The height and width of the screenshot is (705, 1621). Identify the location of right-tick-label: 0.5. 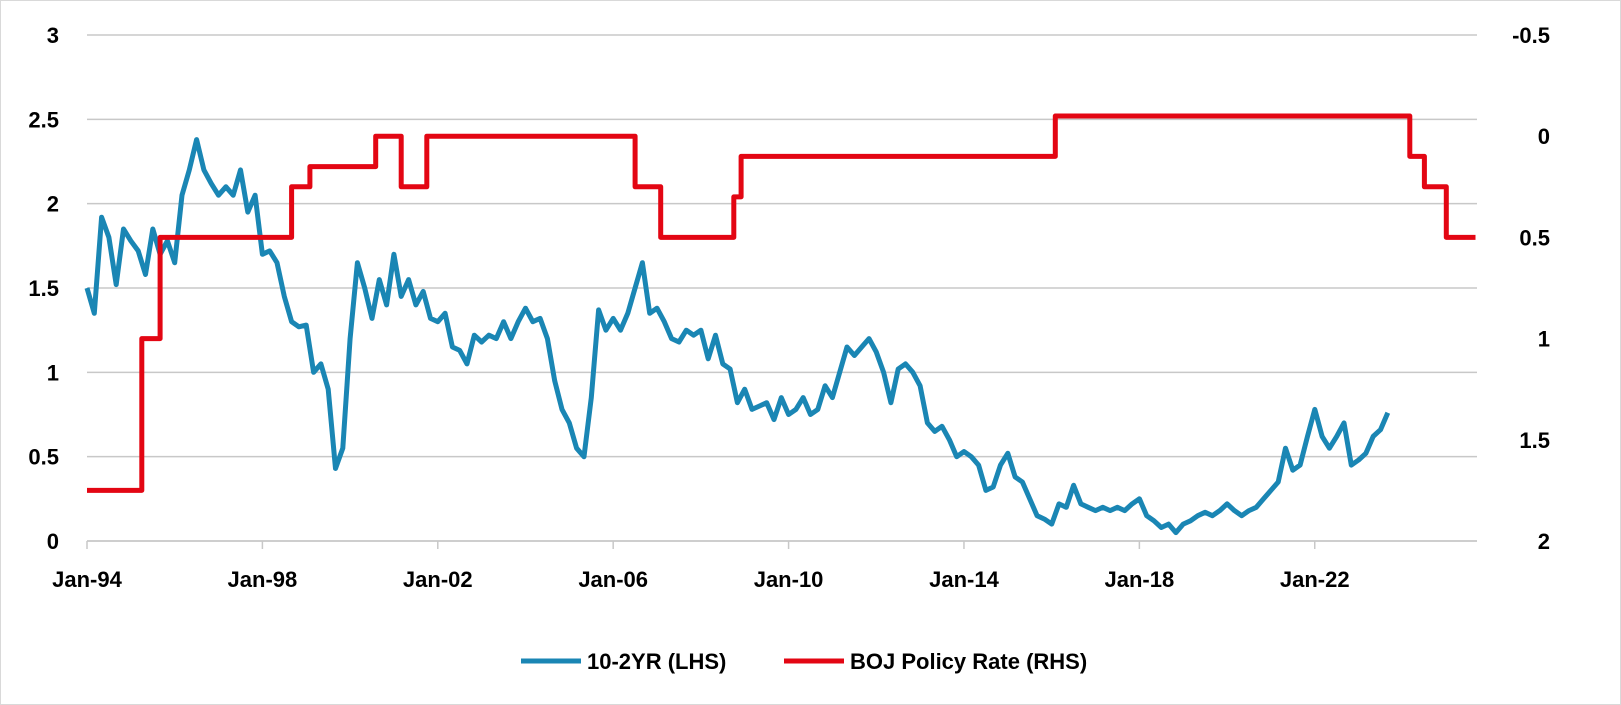
(1534, 237).